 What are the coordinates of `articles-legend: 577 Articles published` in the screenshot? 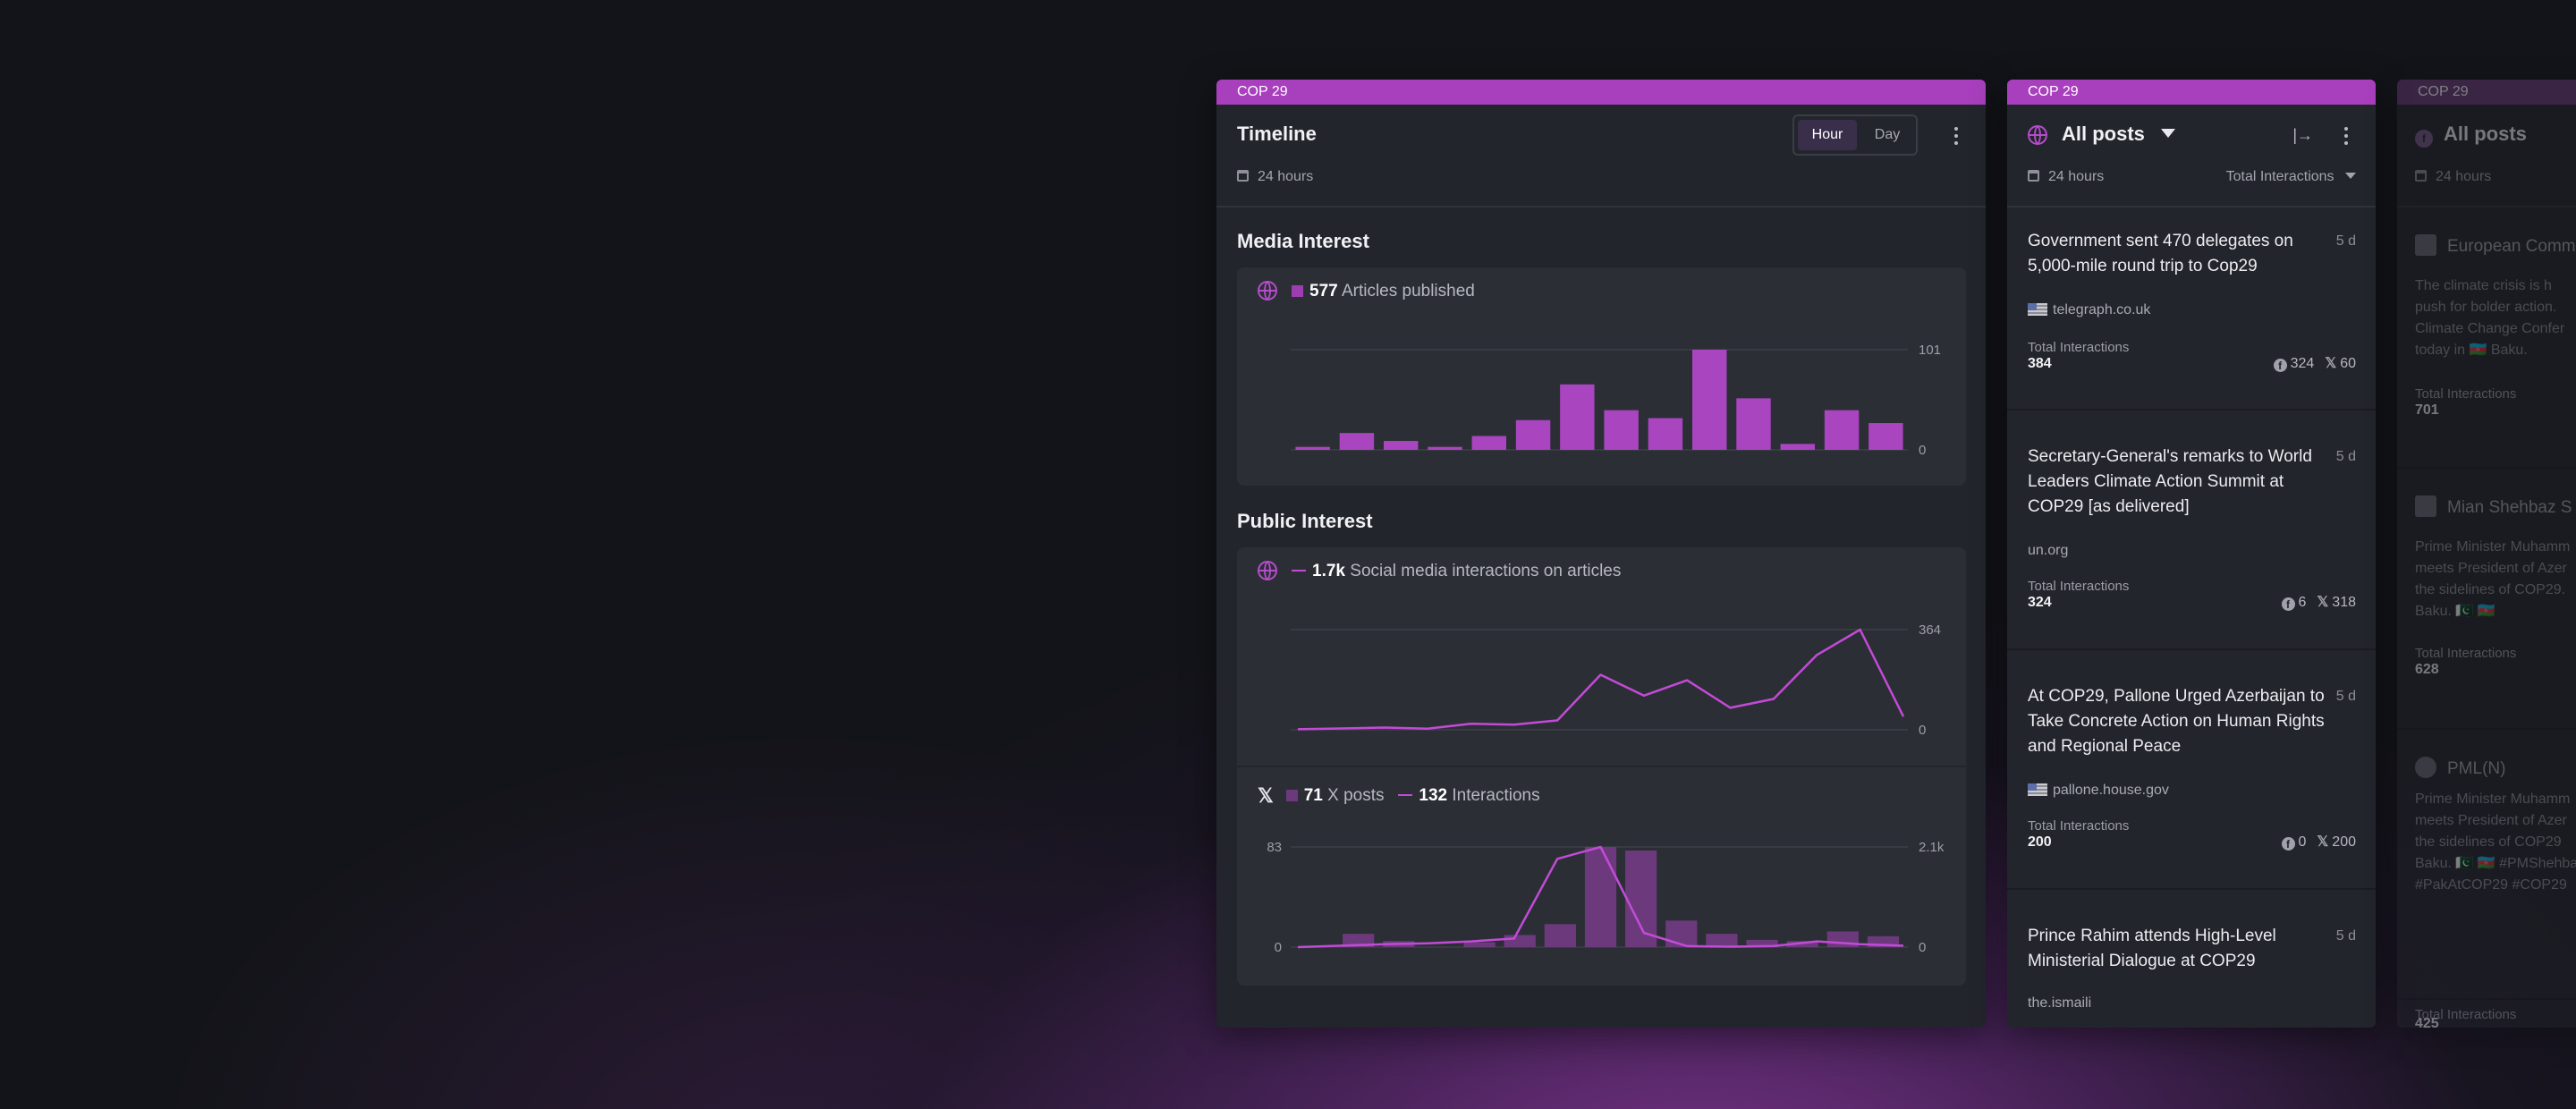 It's located at (1366, 291).